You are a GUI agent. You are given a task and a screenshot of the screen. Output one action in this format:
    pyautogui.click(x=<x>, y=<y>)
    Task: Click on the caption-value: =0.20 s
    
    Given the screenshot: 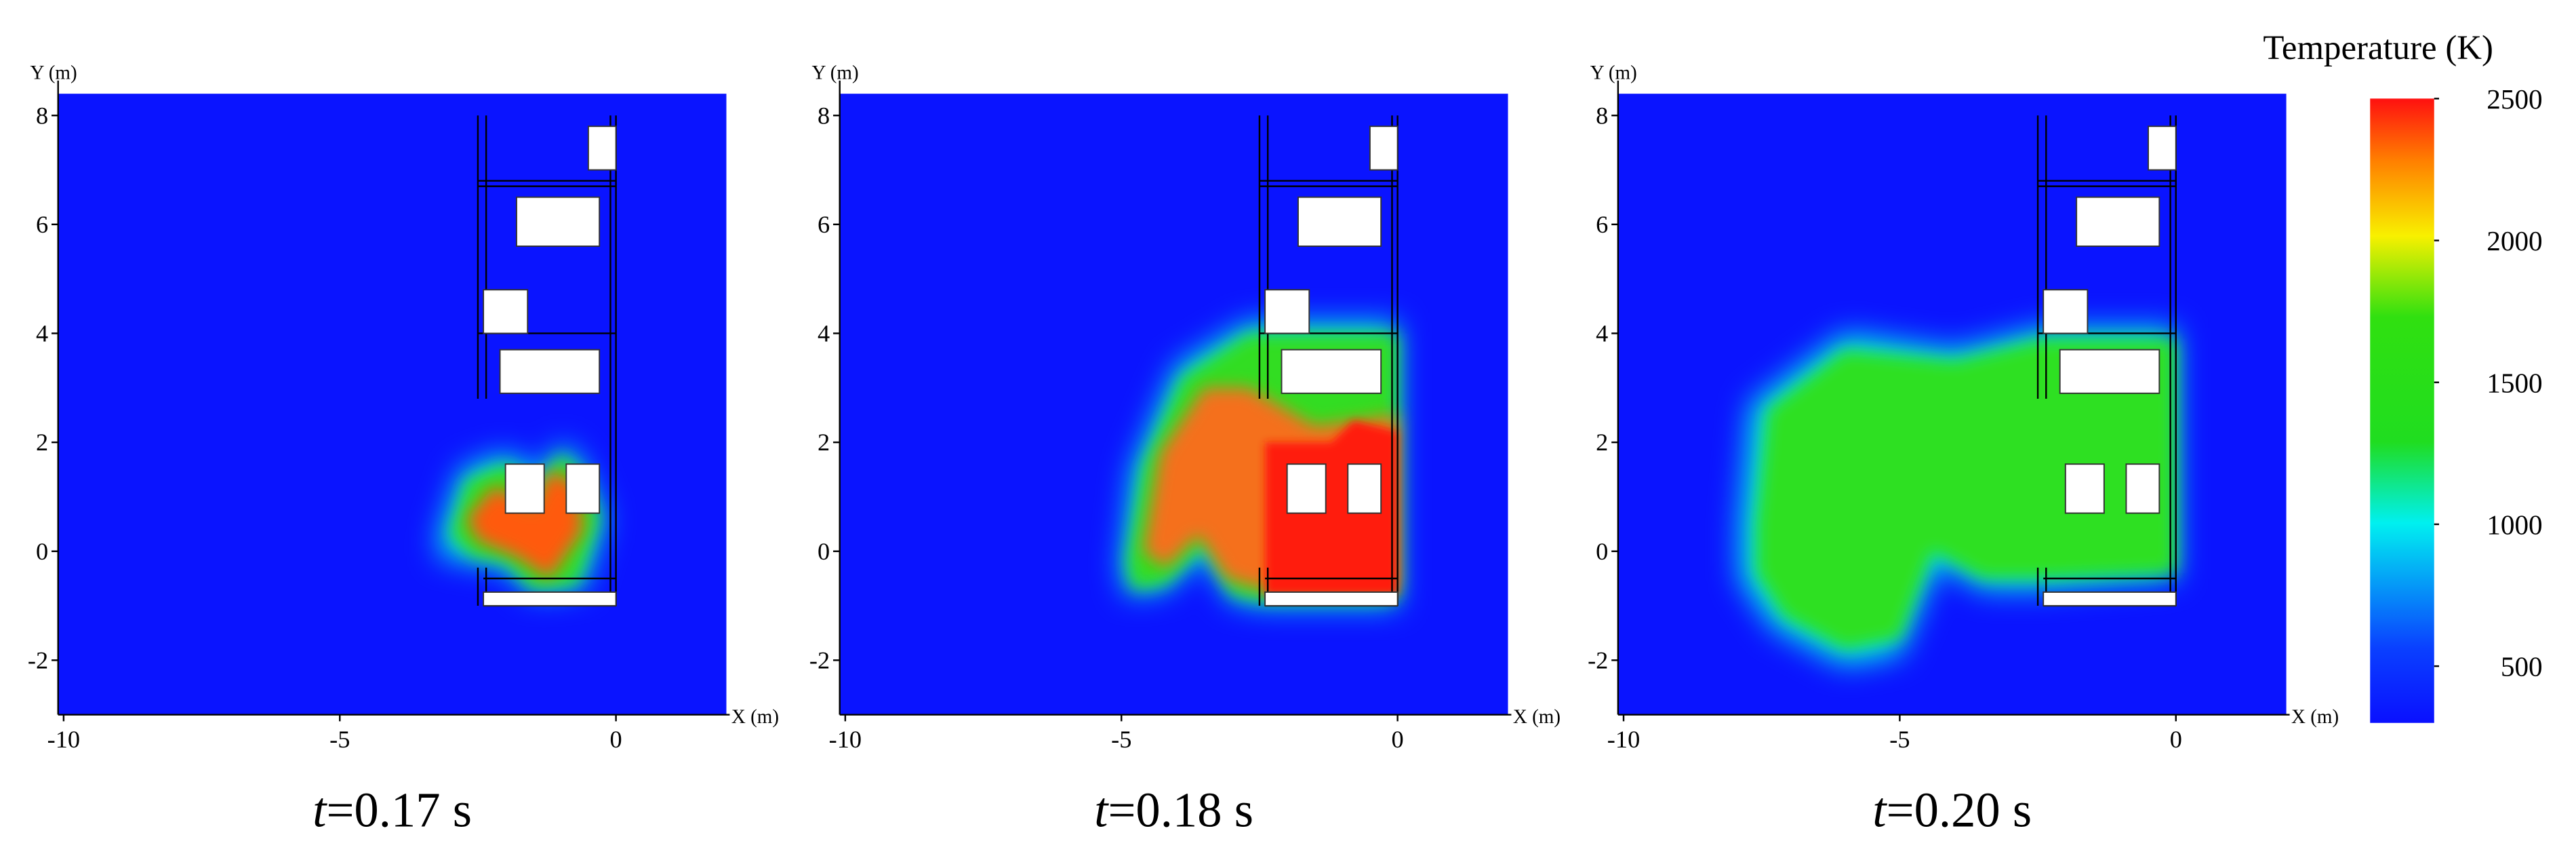 What is the action you would take?
    pyautogui.click(x=1959, y=810)
    